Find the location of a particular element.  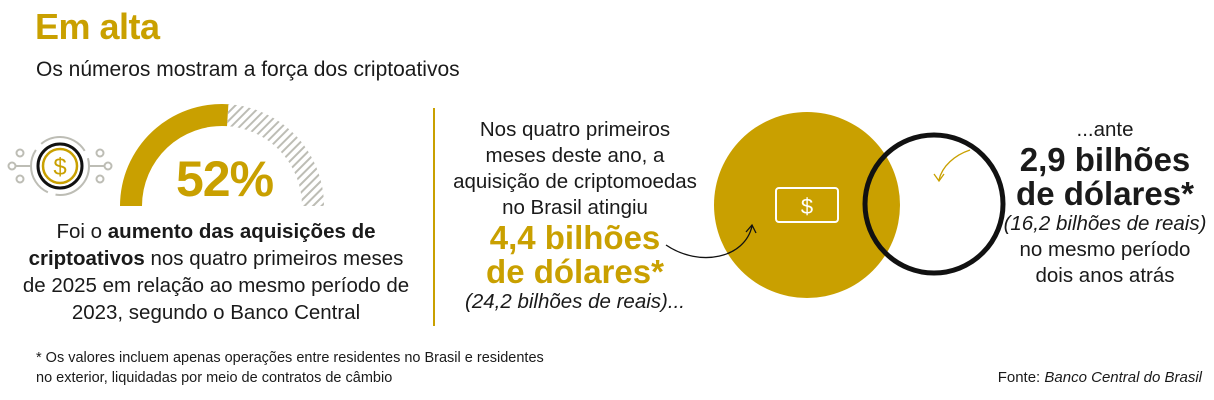

arrow-to-gold-circle is located at coordinates (709, 242).